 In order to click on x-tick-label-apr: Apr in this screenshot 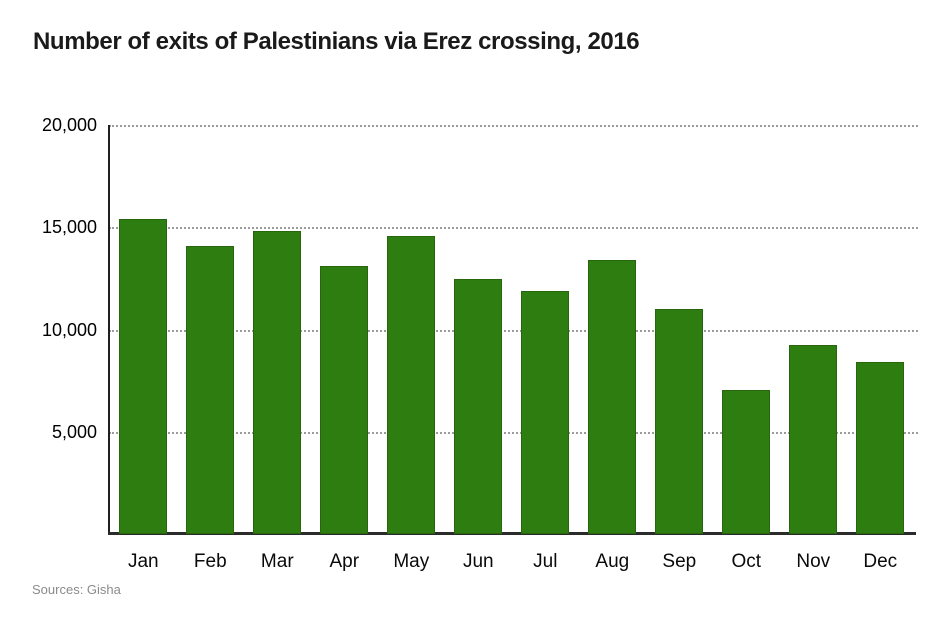, I will do `click(344, 561)`.